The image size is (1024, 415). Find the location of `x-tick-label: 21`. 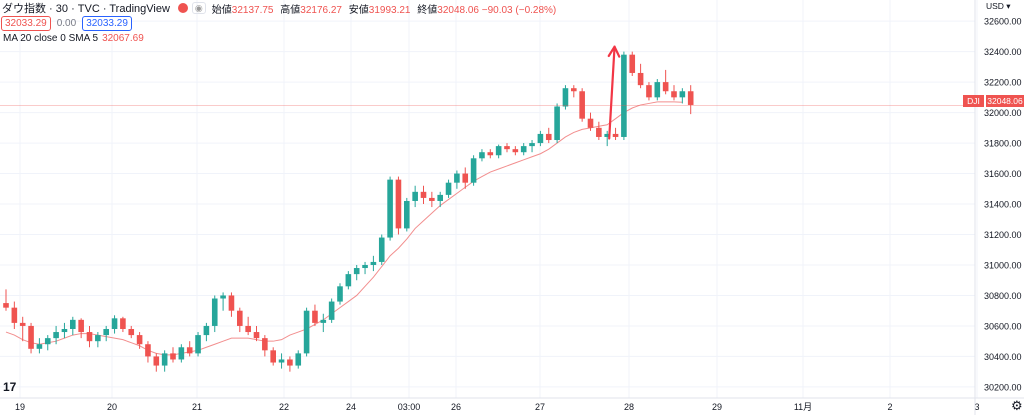

x-tick-label: 21 is located at coordinates (197, 407).